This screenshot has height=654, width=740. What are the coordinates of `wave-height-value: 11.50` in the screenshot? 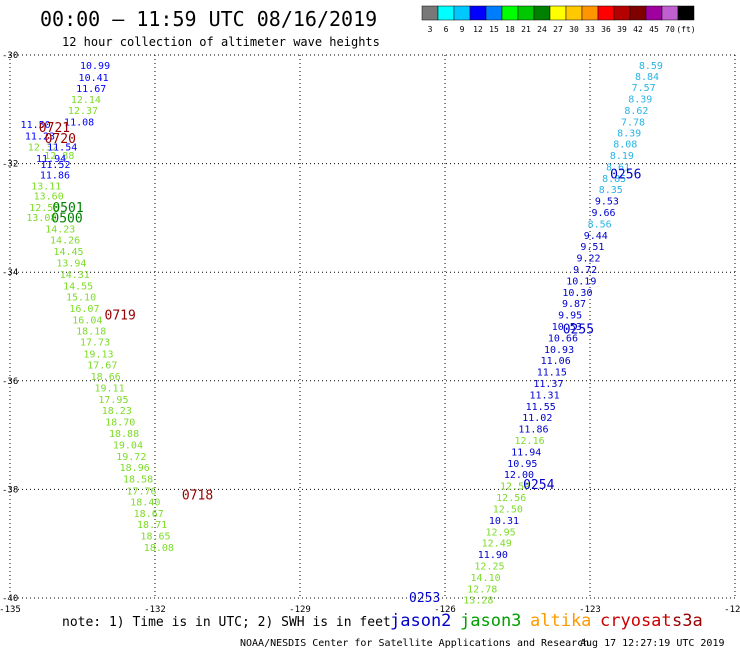 It's located at (36, 125).